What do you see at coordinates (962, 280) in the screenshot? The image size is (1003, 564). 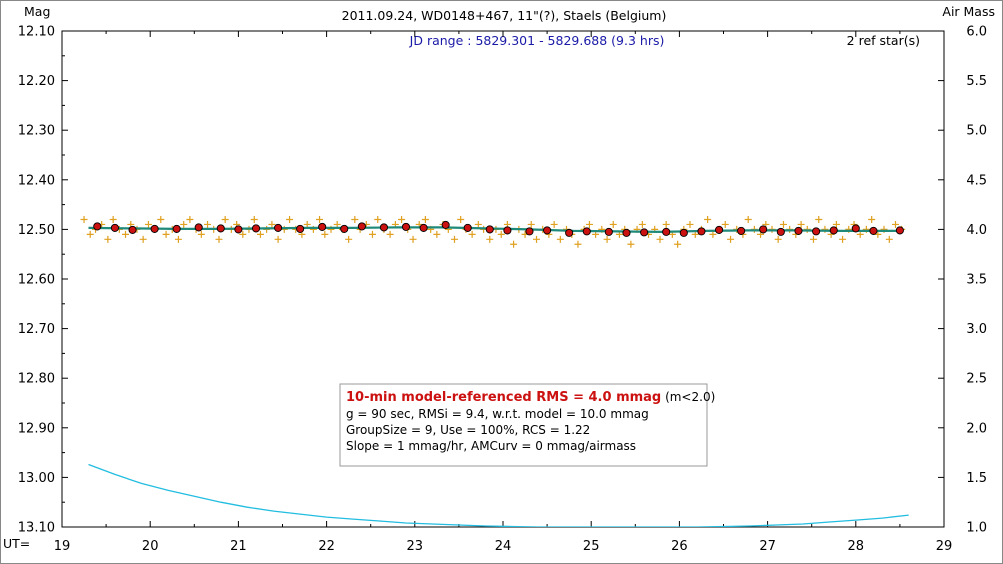 I see `y2-axis-ticks: 6.0 5.5 5.0 4.5 4.0 3.5 3.0 2.5 2.0 1.5 1.0` at bounding box center [962, 280].